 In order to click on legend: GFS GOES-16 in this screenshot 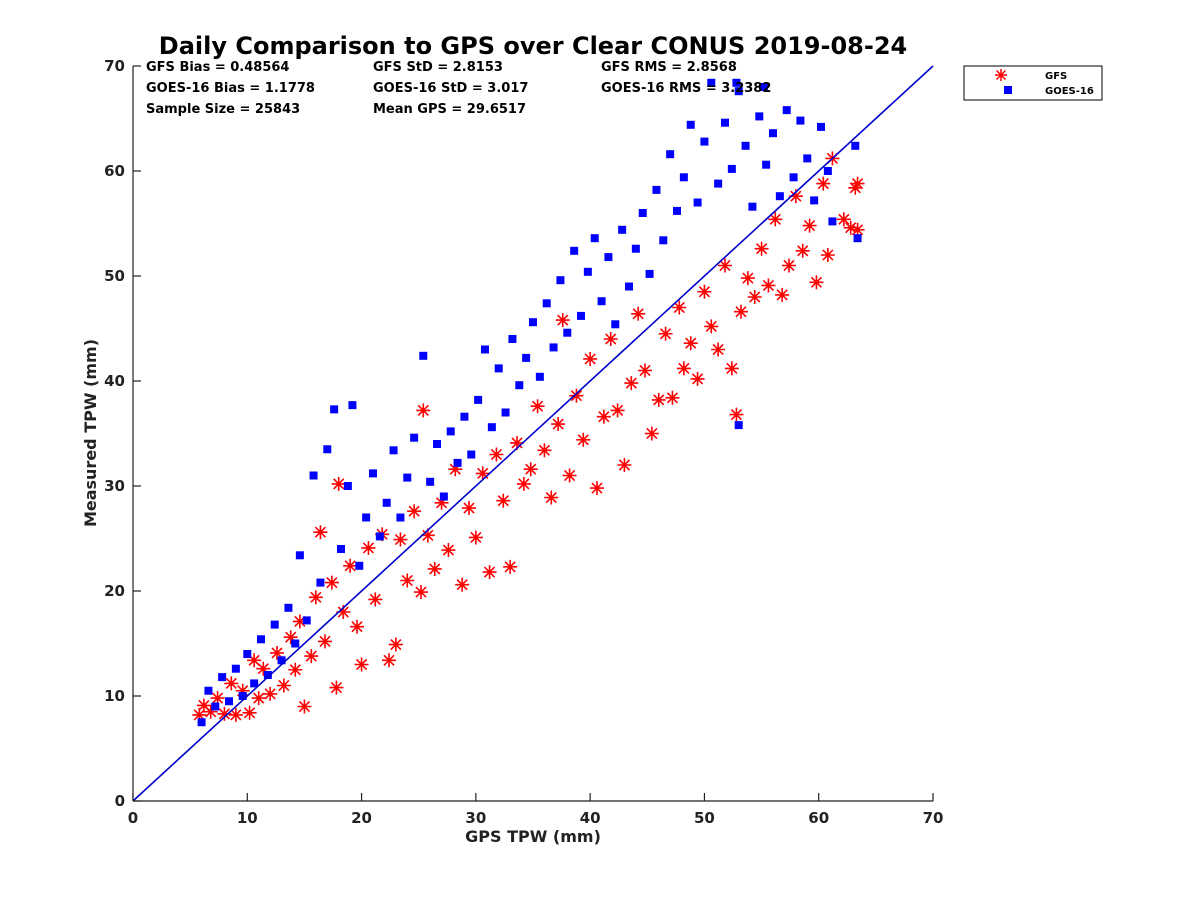, I will do `click(1033, 83)`.